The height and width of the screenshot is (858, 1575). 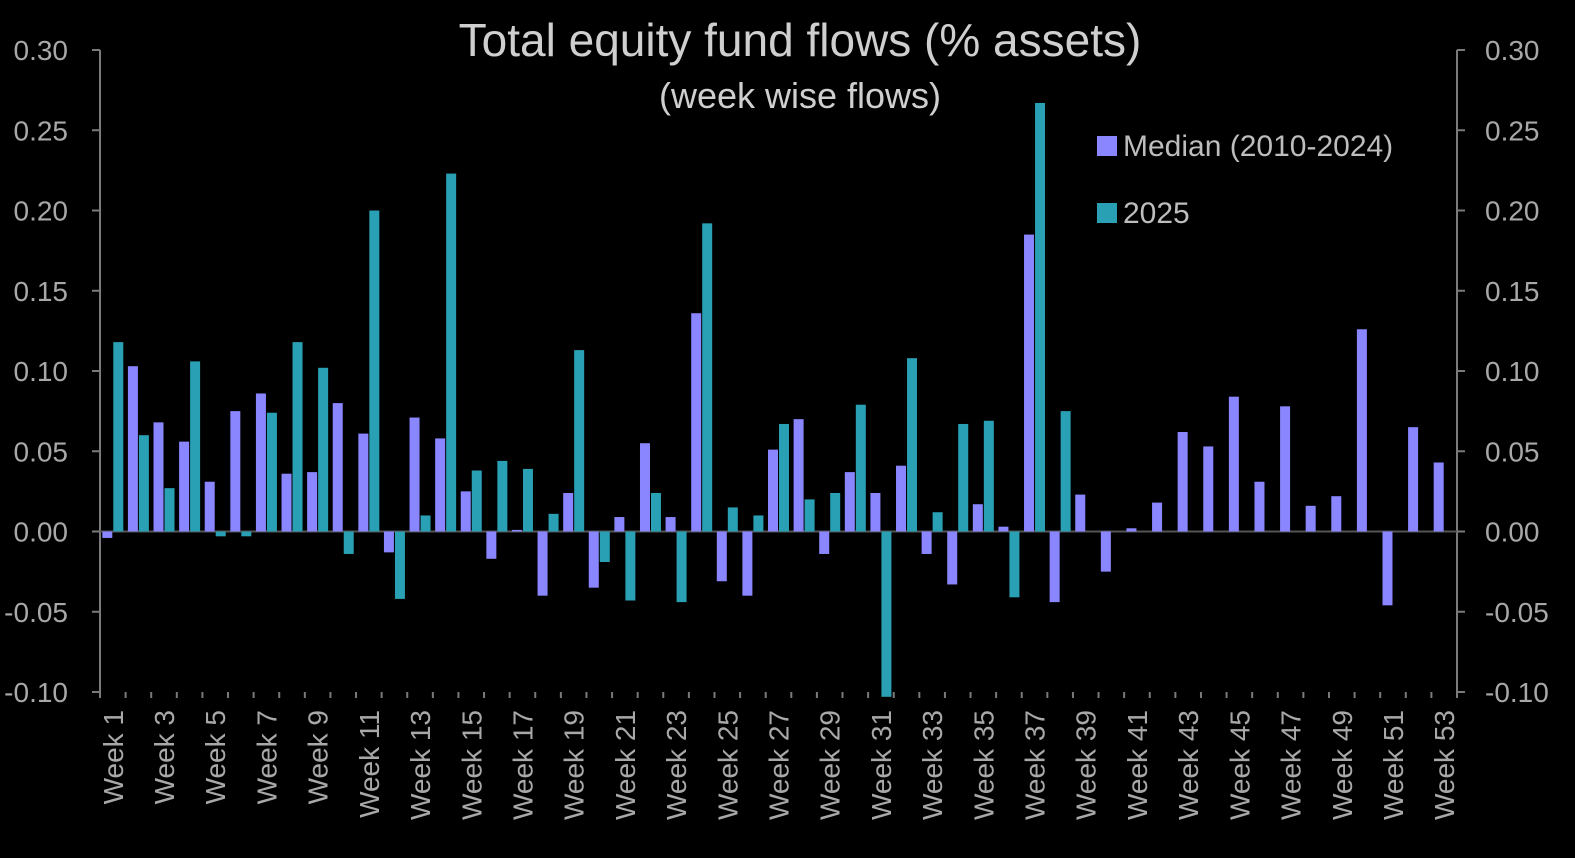 What do you see at coordinates (36, 692) in the screenshot?
I see `y-tick-label-left: -0.10` at bounding box center [36, 692].